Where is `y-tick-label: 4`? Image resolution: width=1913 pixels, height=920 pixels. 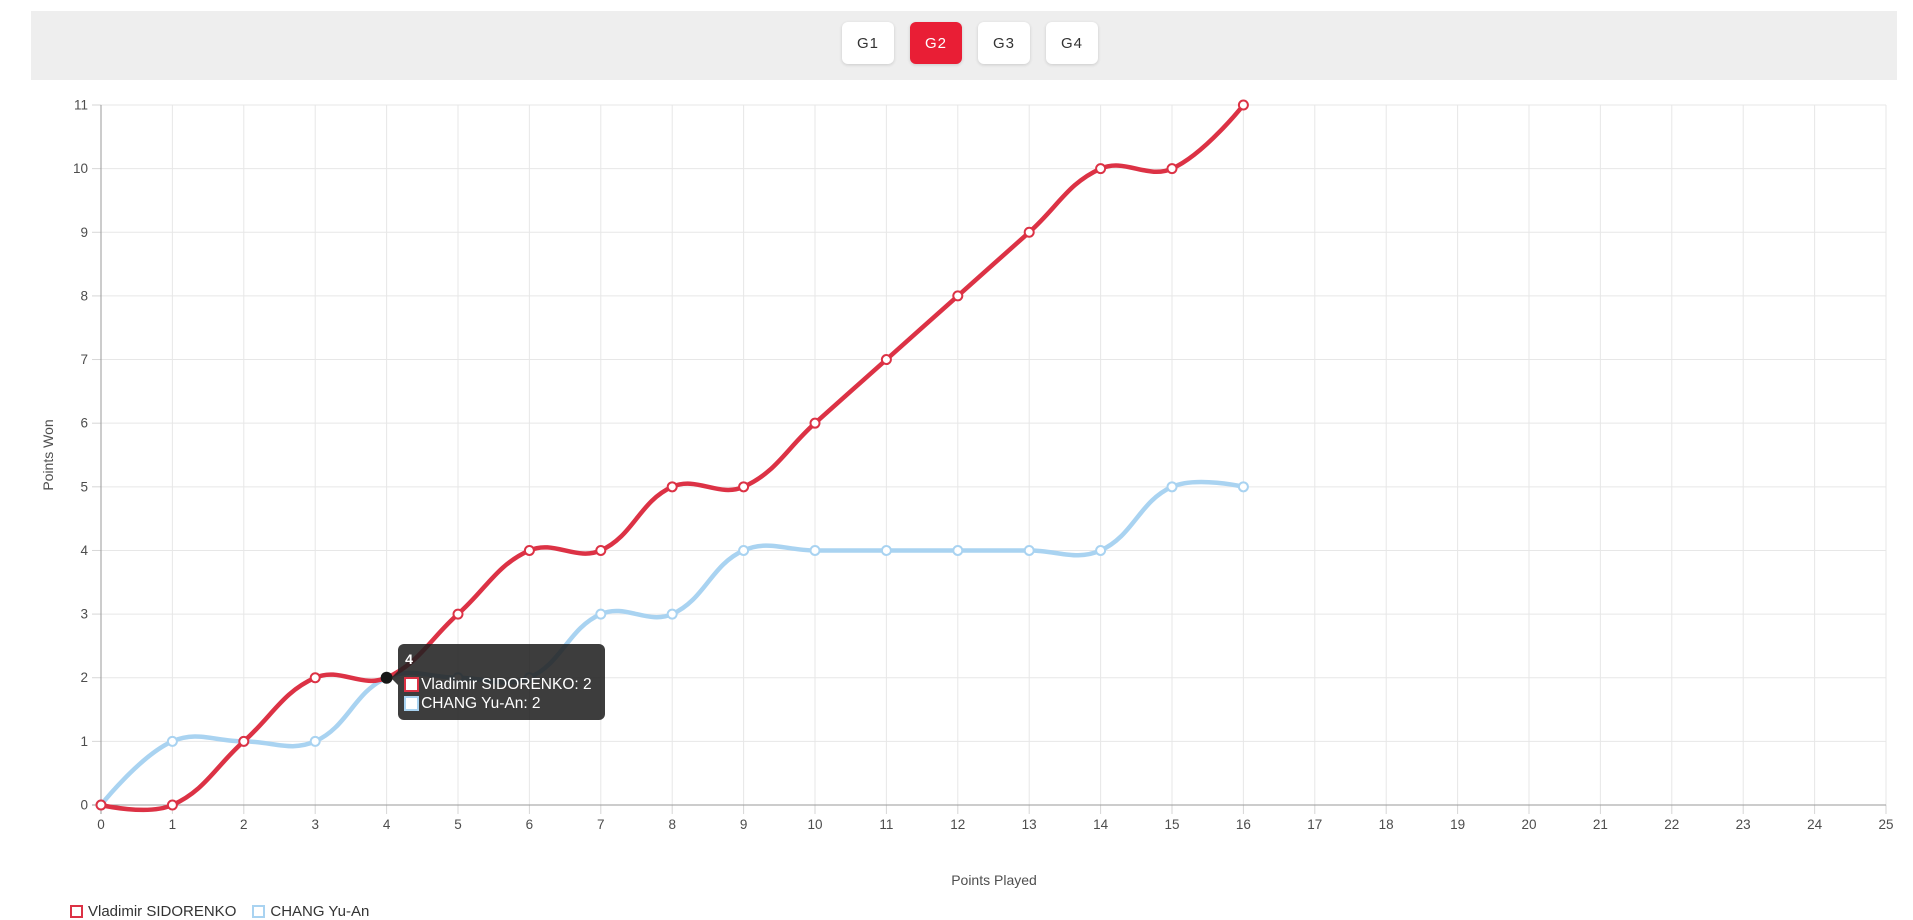 y-tick-label: 4 is located at coordinates (84, 550).